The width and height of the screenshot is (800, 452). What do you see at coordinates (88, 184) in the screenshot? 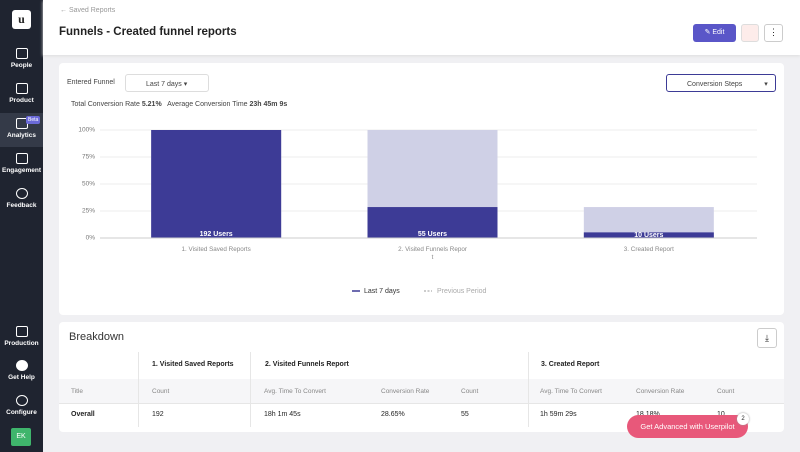
I see `y-tick-label: 50%` at bounding box center [88, 184].